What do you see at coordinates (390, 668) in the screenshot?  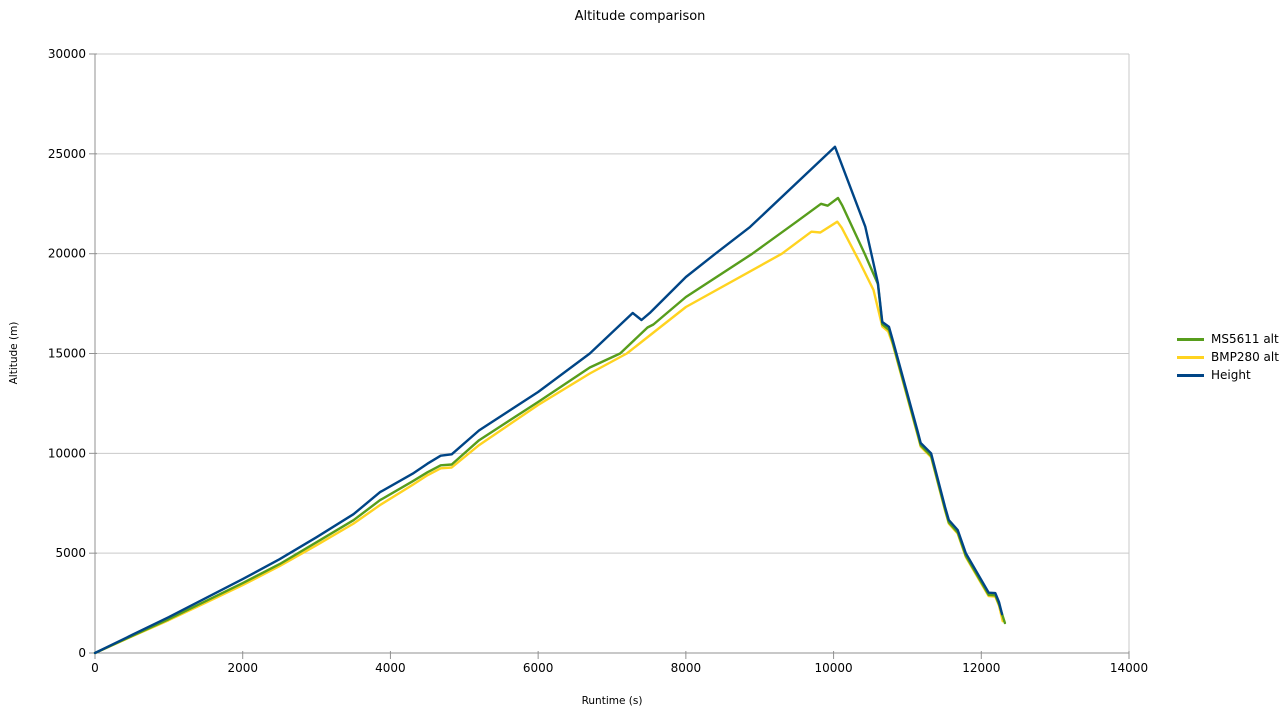 I see `x-tick-label: 4000` at bounding box center [390, 668].